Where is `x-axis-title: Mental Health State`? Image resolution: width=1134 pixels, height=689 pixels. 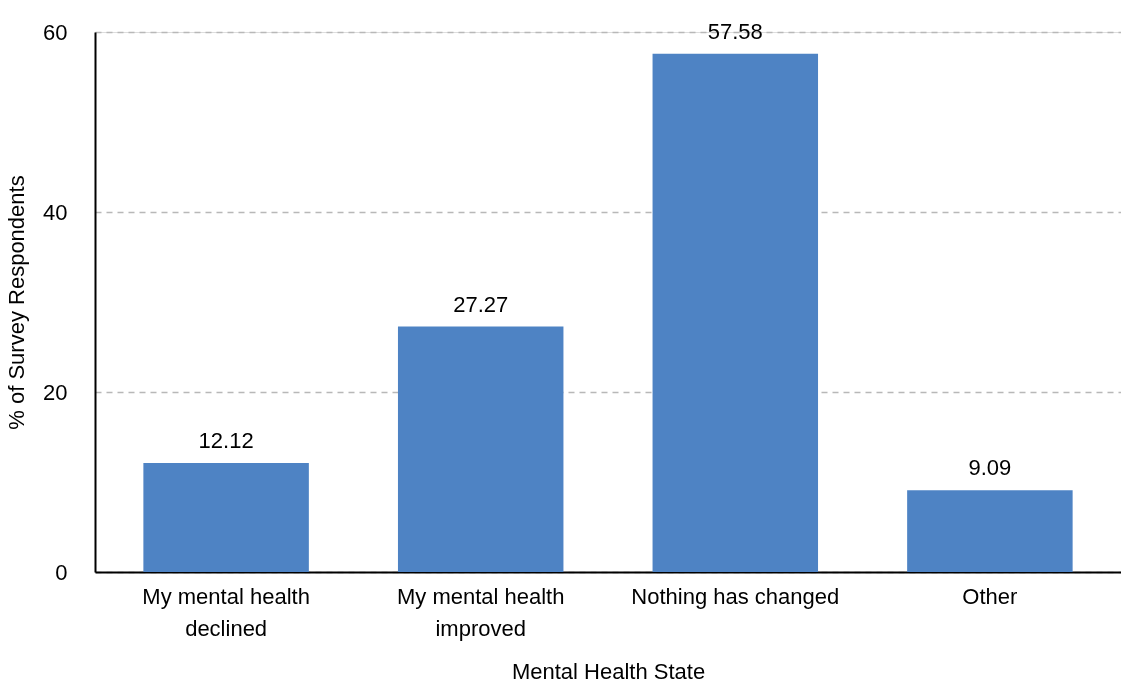
x-axis-title: Mental Health State is located at coordinates (608, 671).